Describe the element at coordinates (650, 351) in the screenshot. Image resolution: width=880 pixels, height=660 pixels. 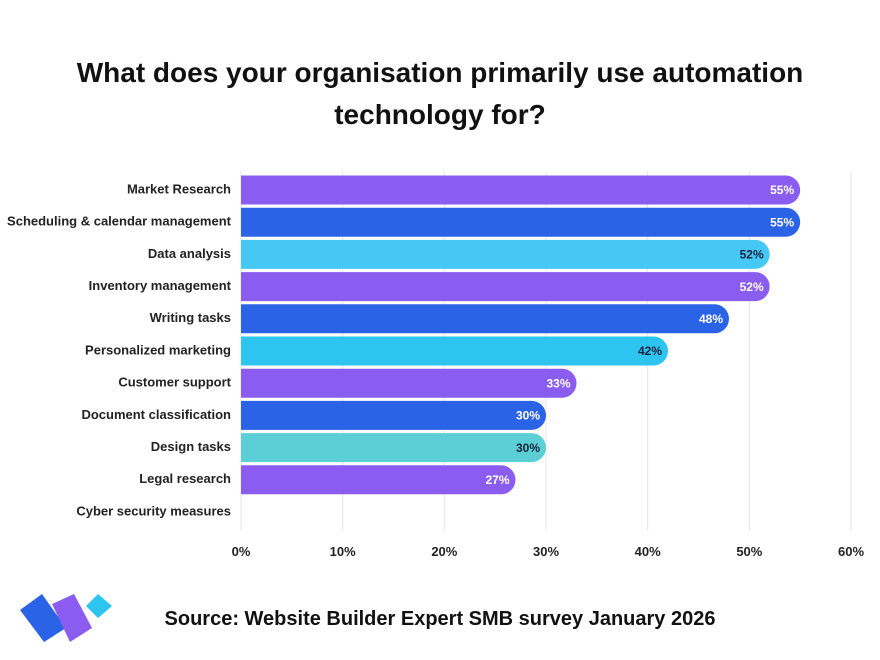
I see `value-label: 42%` at that location.